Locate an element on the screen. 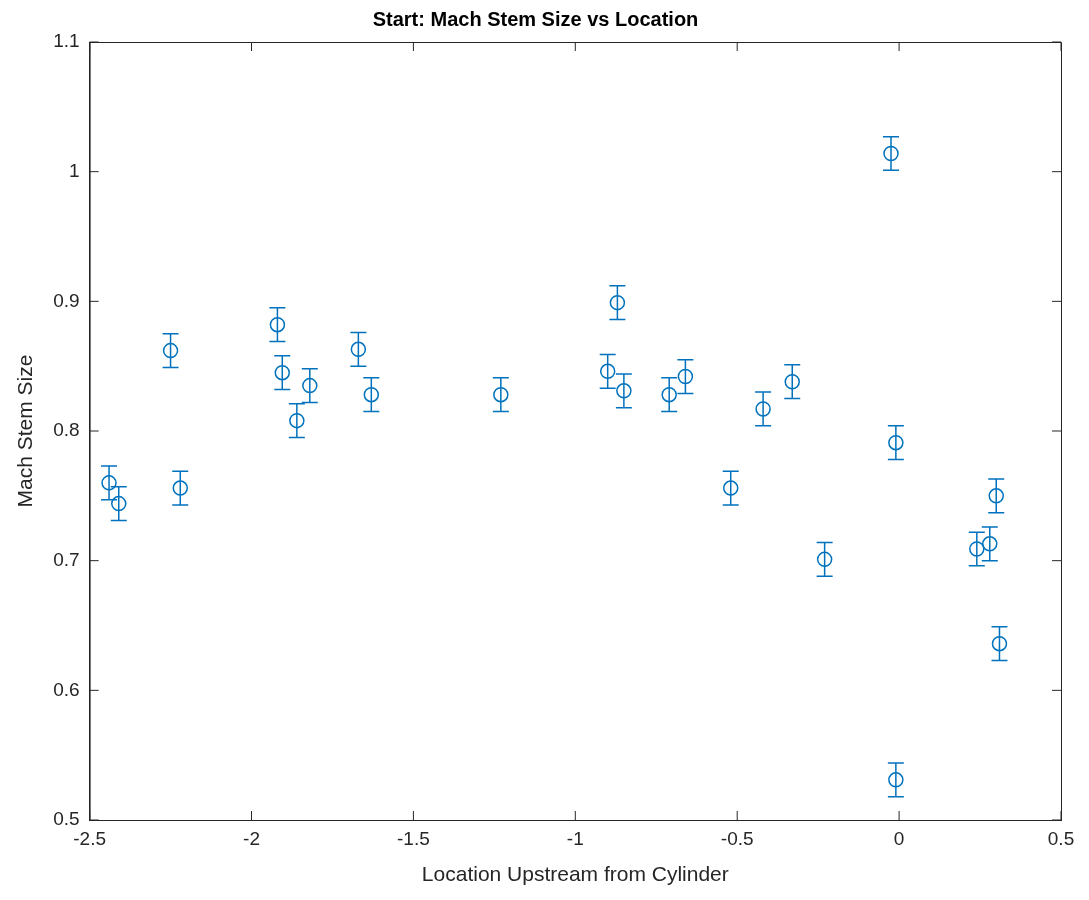  x-tick-label: -0.5 is located at coordinates (737, 838).